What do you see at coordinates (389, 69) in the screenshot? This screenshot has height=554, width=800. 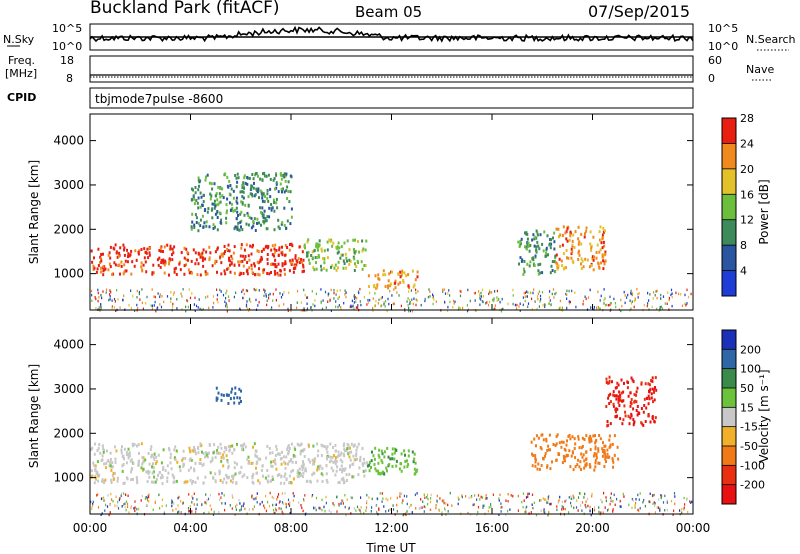 I see `freq-panel: Freq. [MHz] 18 8 60 0 Nave` at bounding box center [389, 69].